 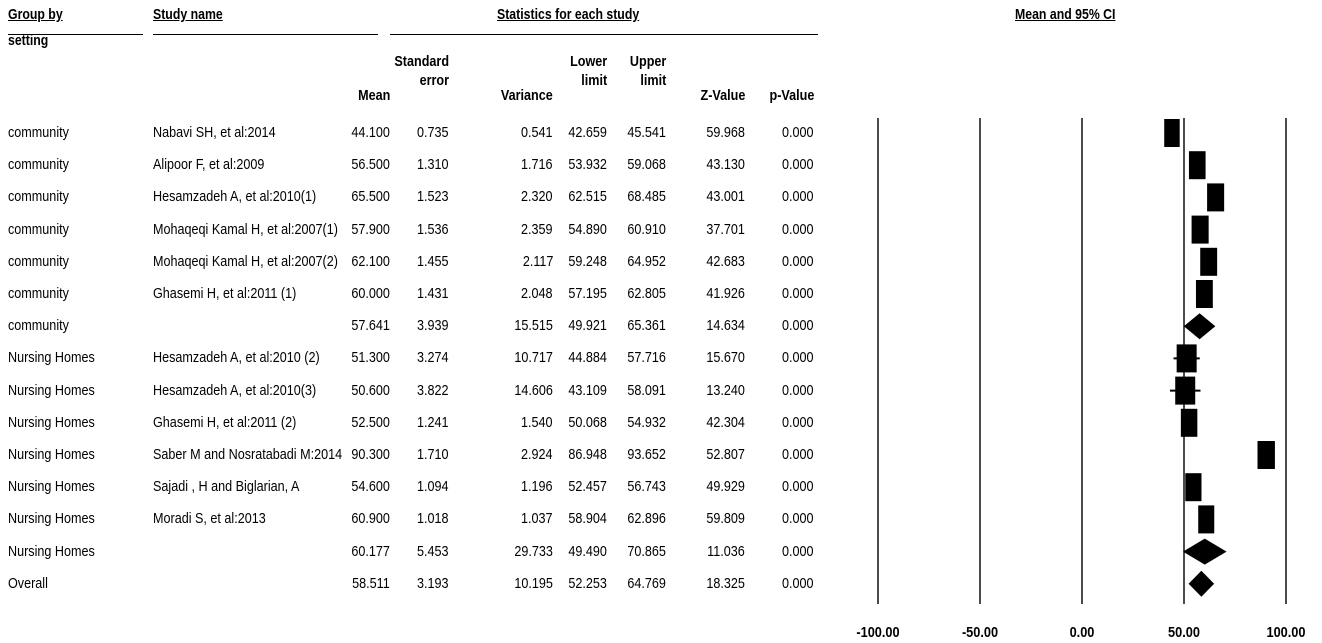 What do you see at coordinates (1184, 631) in the screenshot?
I see `x-tick-label: 50.00` at bounding box center [1184, 631].